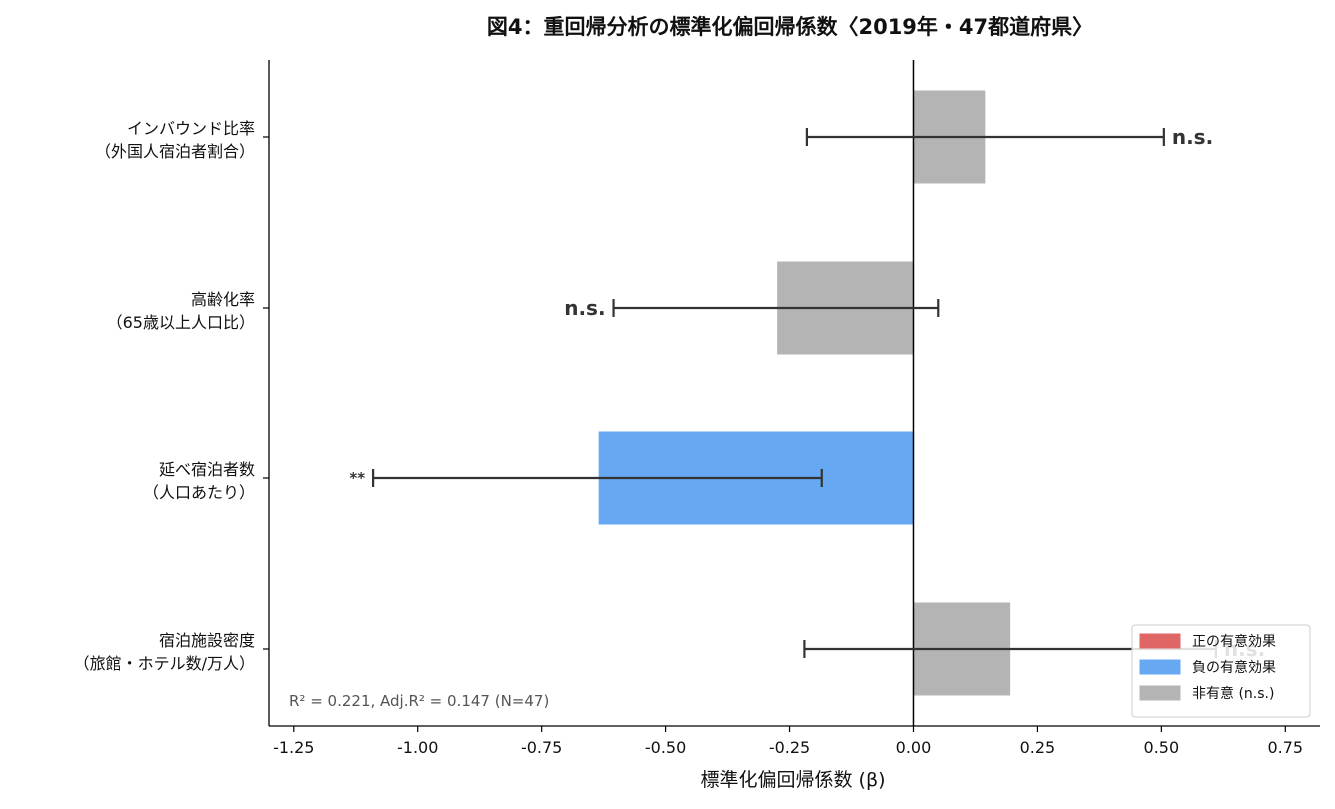  Describe the element at coordinates (1160, 667) in the screenshot. I see `legend-swatch-neg` at that location.